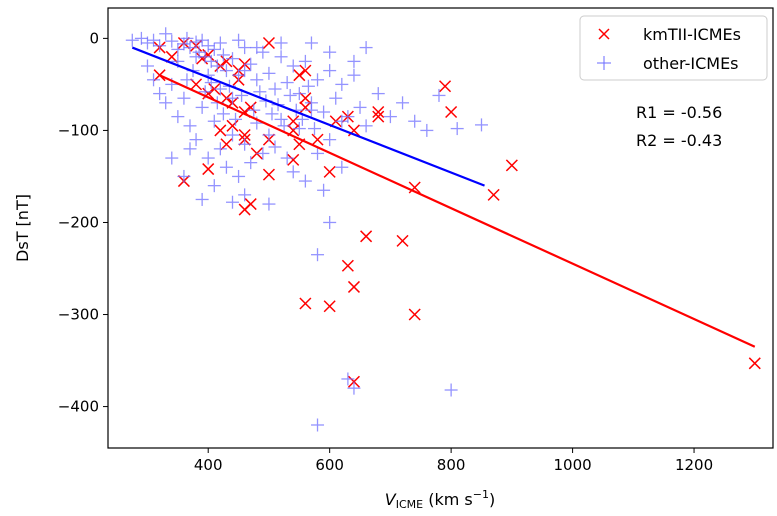  Describe the element at coordinates (440, 499) in the screenshot. I see `x-axis-title: VICME (km s−1)` at that location.